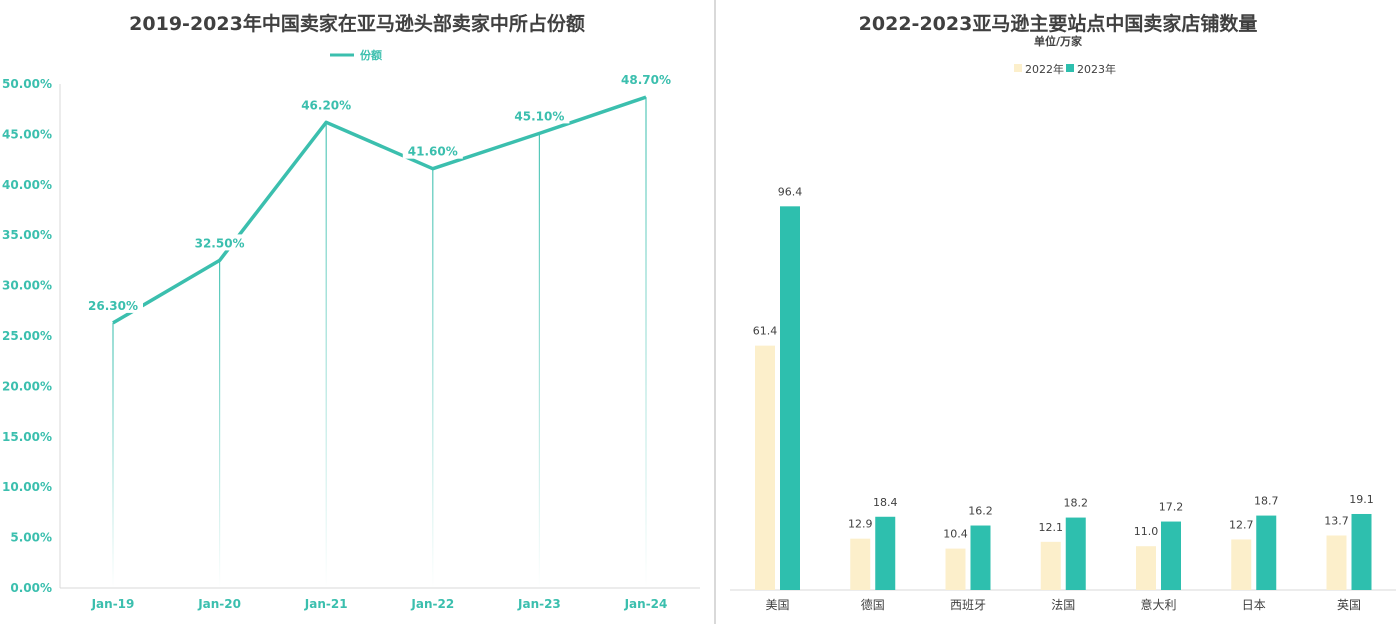 This screenshot has width=1400, height=624. I want to click on bar-value-label: 13.7, so click(1336, 520).